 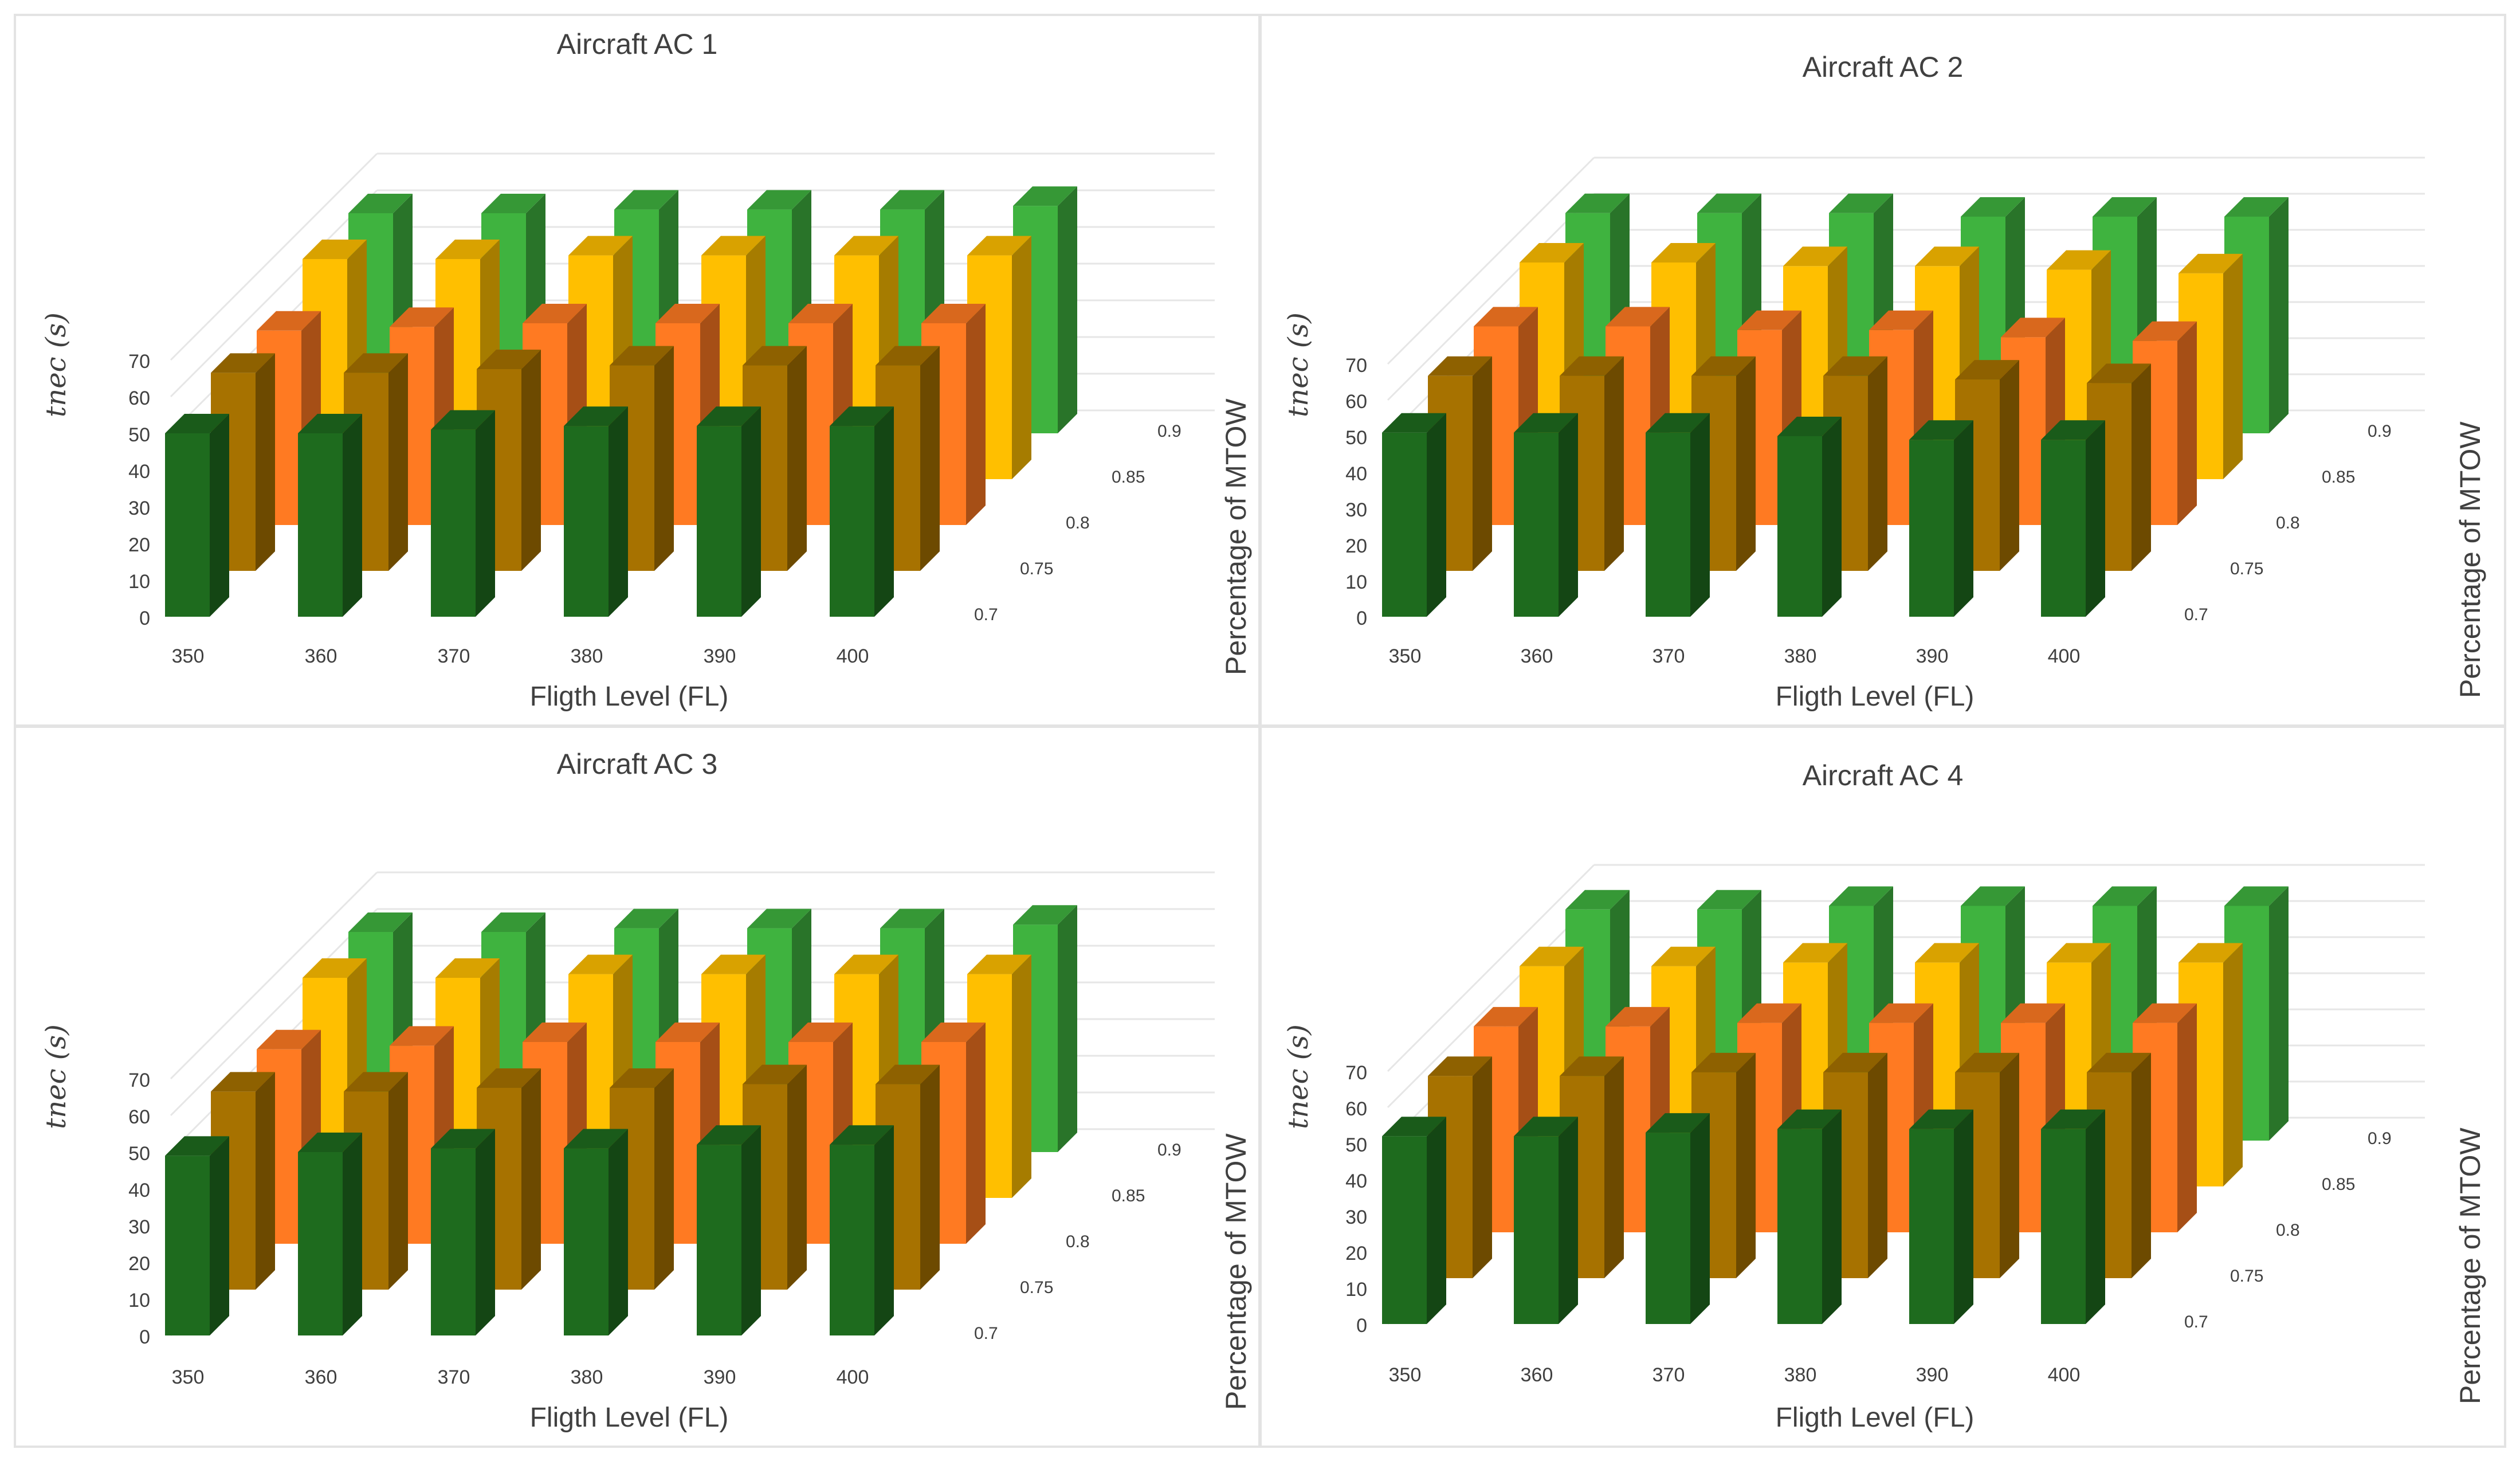 I want to click on y-tick-label: 70, so click(x=139, y=1080).